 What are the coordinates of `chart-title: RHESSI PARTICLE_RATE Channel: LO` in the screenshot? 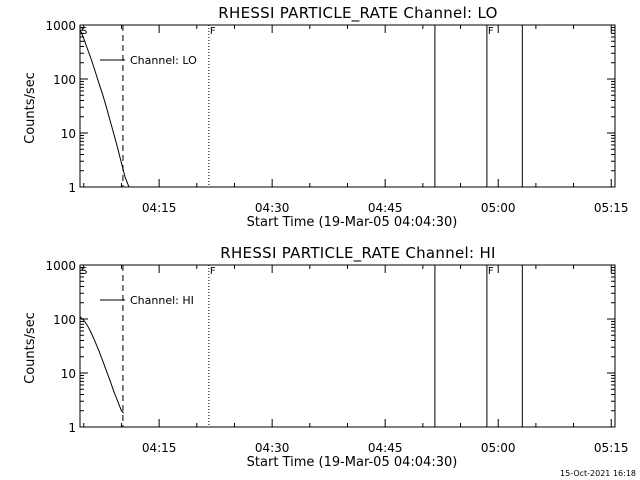 It's located at (357, 13).